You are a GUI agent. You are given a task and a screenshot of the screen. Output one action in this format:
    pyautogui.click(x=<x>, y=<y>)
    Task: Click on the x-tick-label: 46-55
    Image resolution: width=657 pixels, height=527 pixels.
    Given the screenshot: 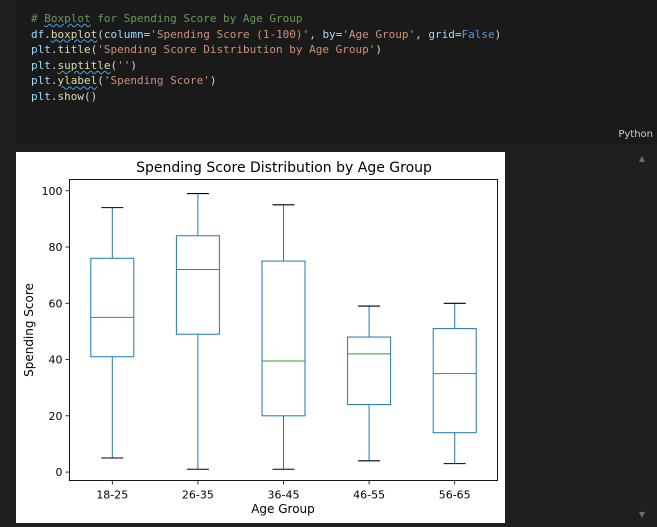 What is the action you would take?
    pyautogui.click(x=369, y=495)
    